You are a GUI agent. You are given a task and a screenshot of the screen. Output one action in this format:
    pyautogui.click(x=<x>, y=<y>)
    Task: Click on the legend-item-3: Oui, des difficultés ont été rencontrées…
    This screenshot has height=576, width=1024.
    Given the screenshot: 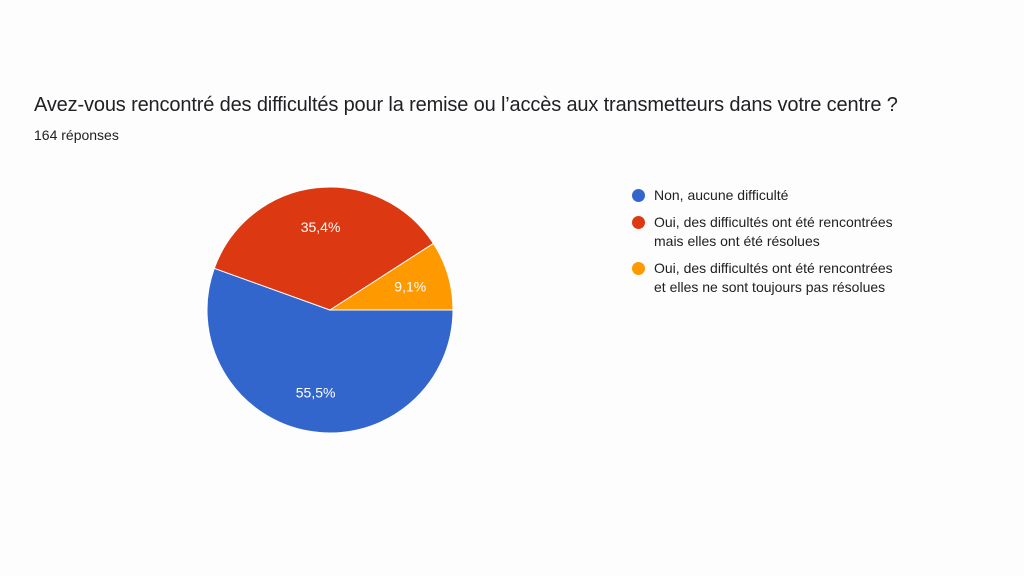 What is the action you would take?
    pyautogui.click(x=802, y=278)
    